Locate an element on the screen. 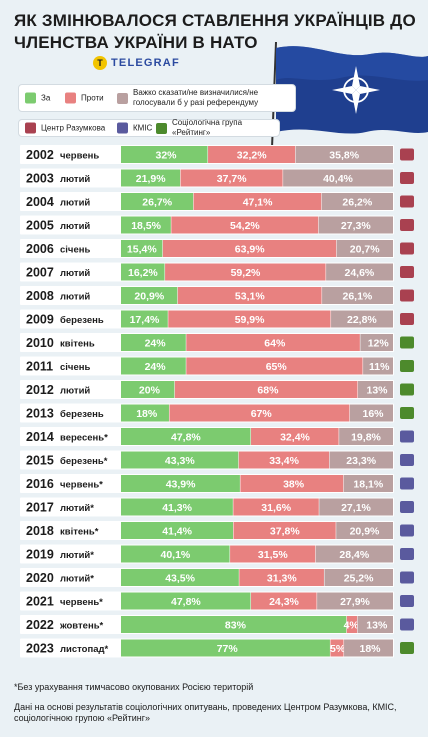  row-month-2023: листопад* is located at coordinates (84, 649).